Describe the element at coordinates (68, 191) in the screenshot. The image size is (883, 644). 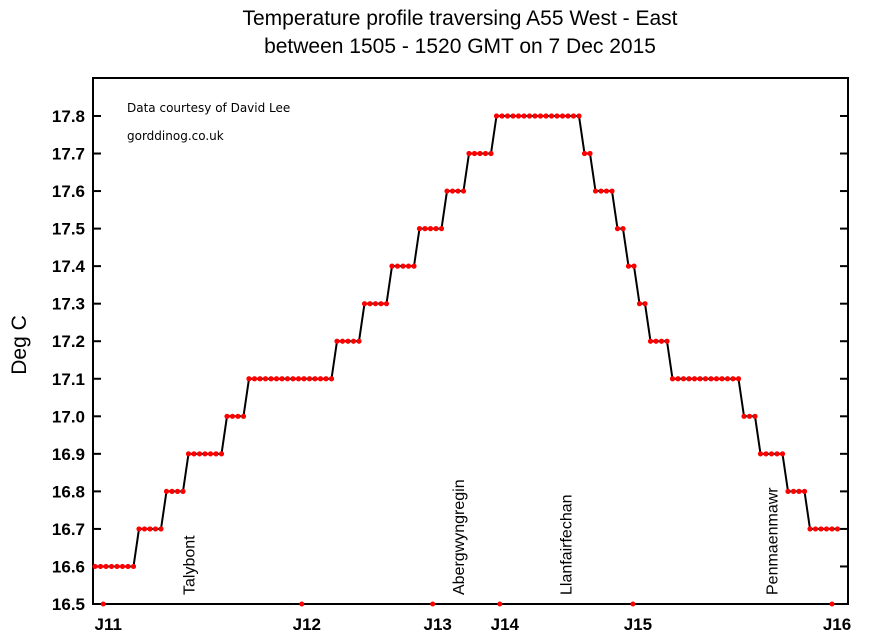
I see `y-tick-label: 17.6` at that location.